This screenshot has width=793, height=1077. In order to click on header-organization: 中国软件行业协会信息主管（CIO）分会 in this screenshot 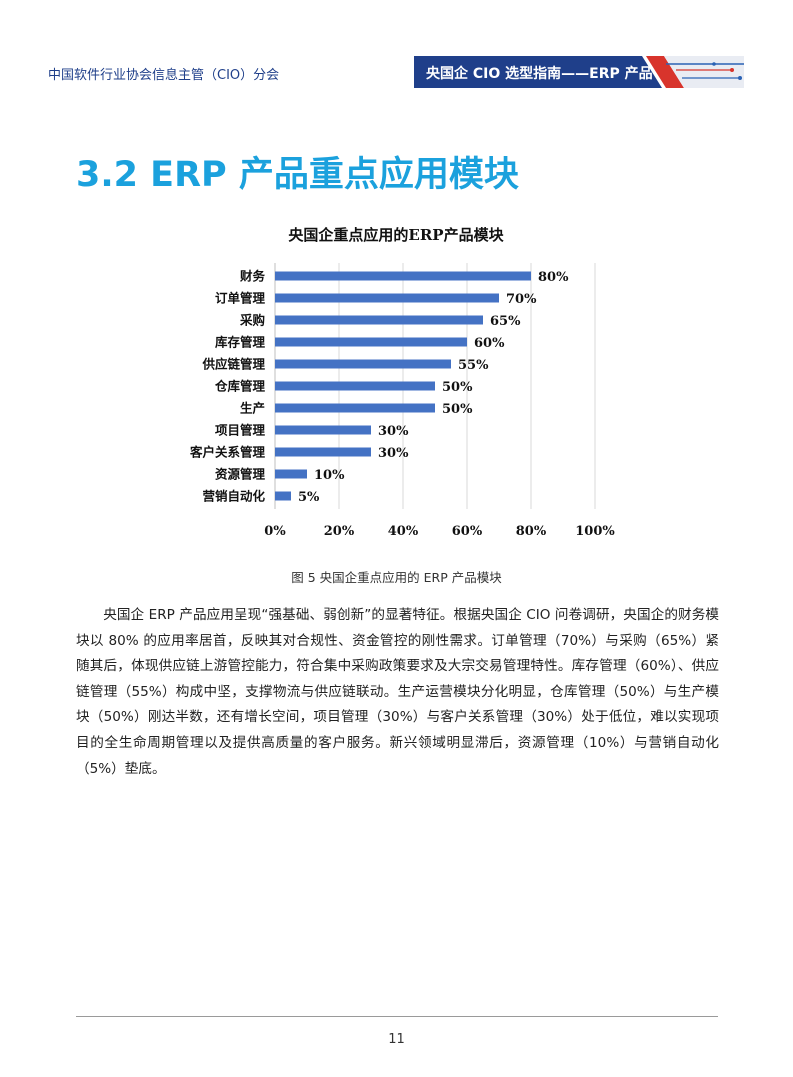, I will do `click(164, 75)`.